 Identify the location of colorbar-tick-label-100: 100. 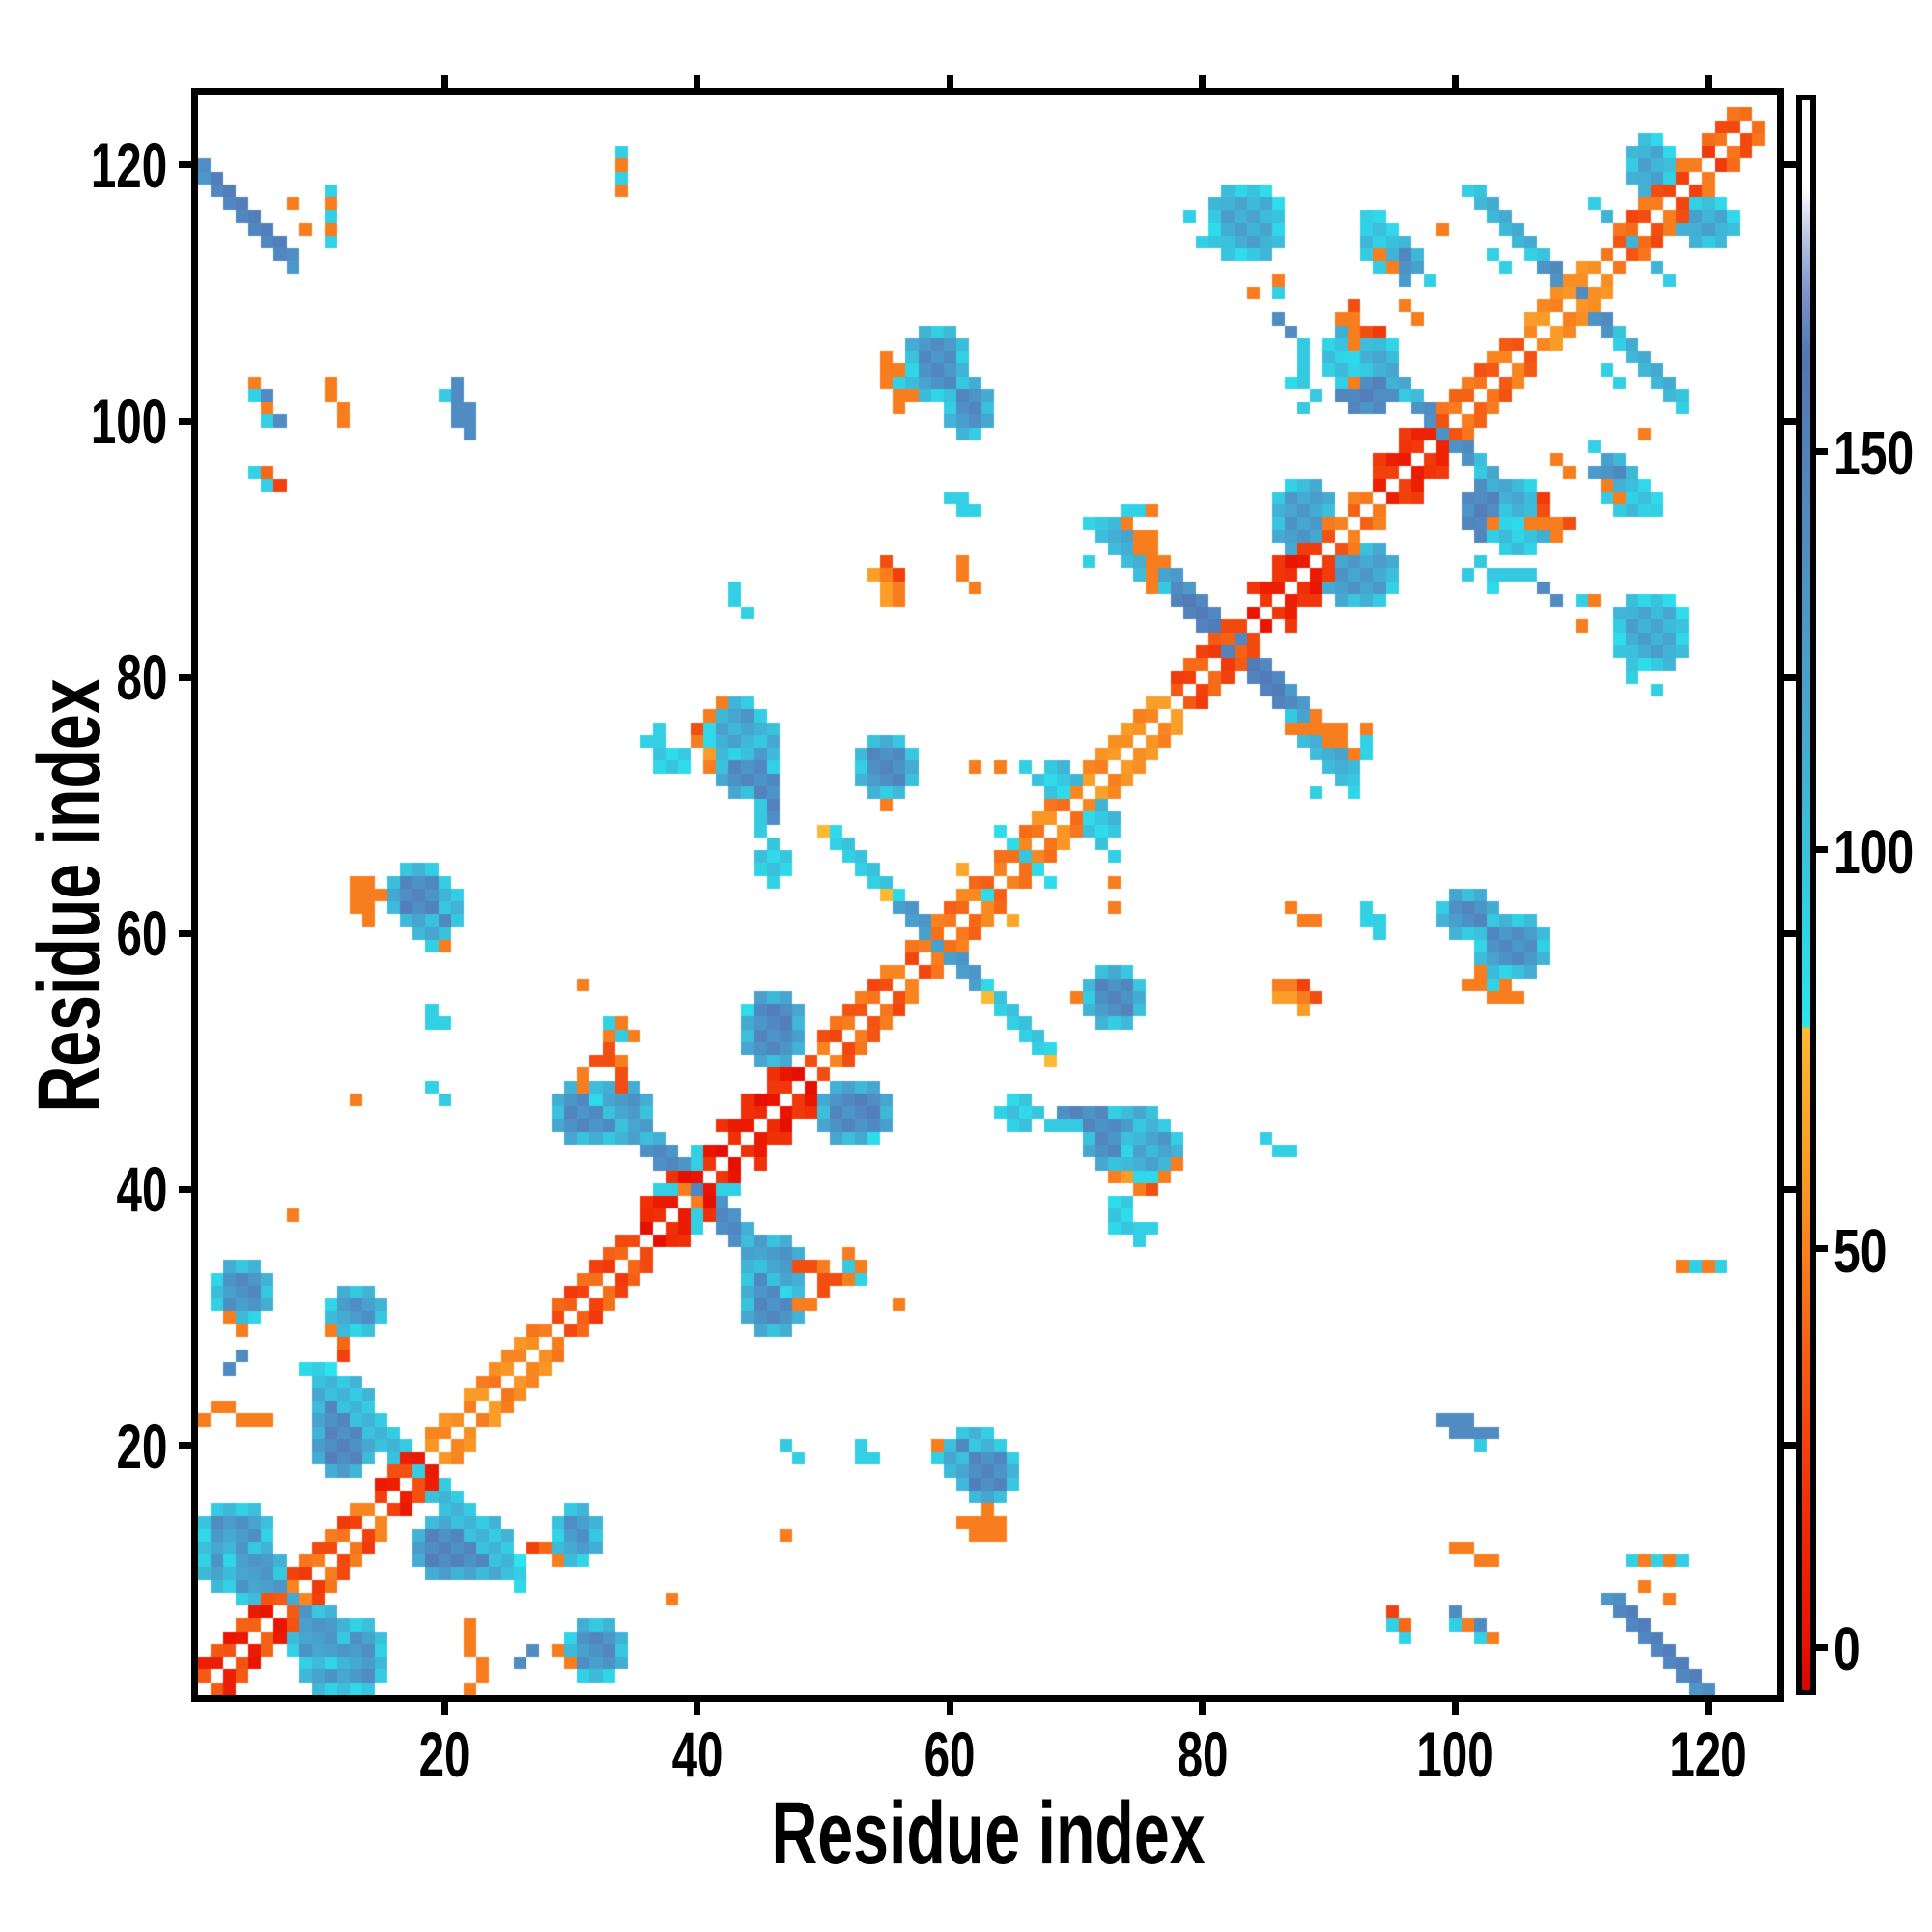
(1882, 852).